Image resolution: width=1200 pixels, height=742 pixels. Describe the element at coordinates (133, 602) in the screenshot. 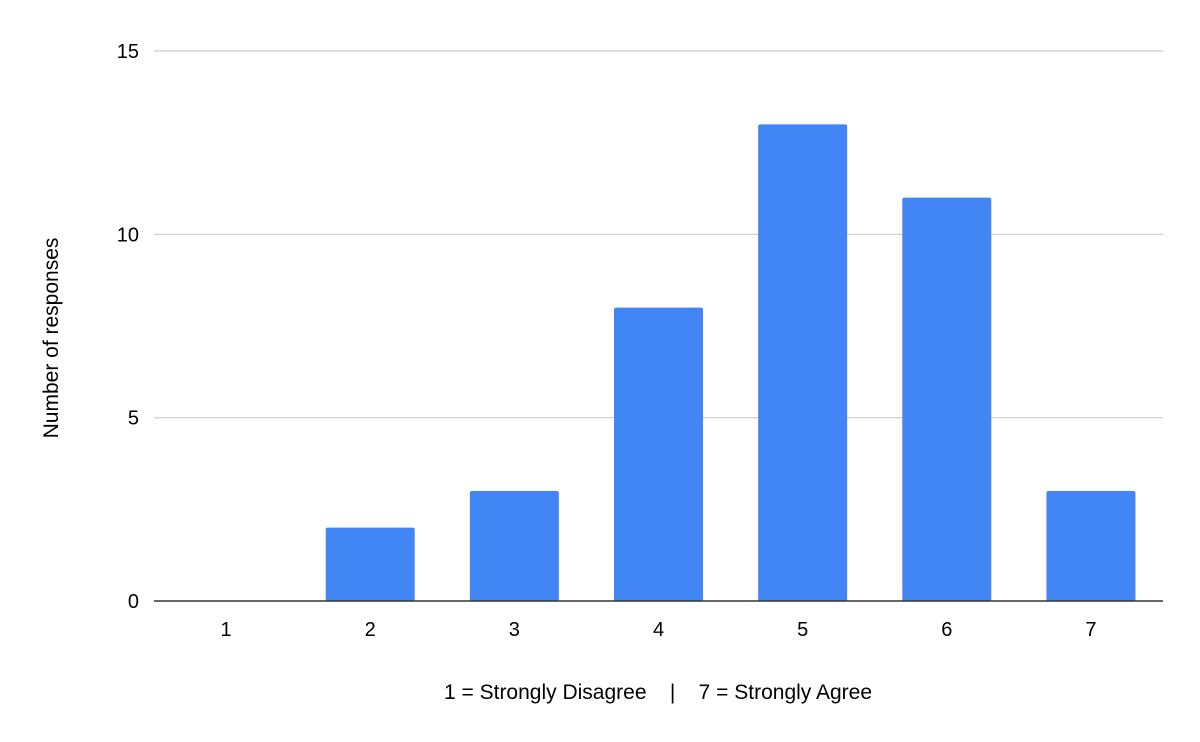

I see `y-tick-label: 0` at that location.